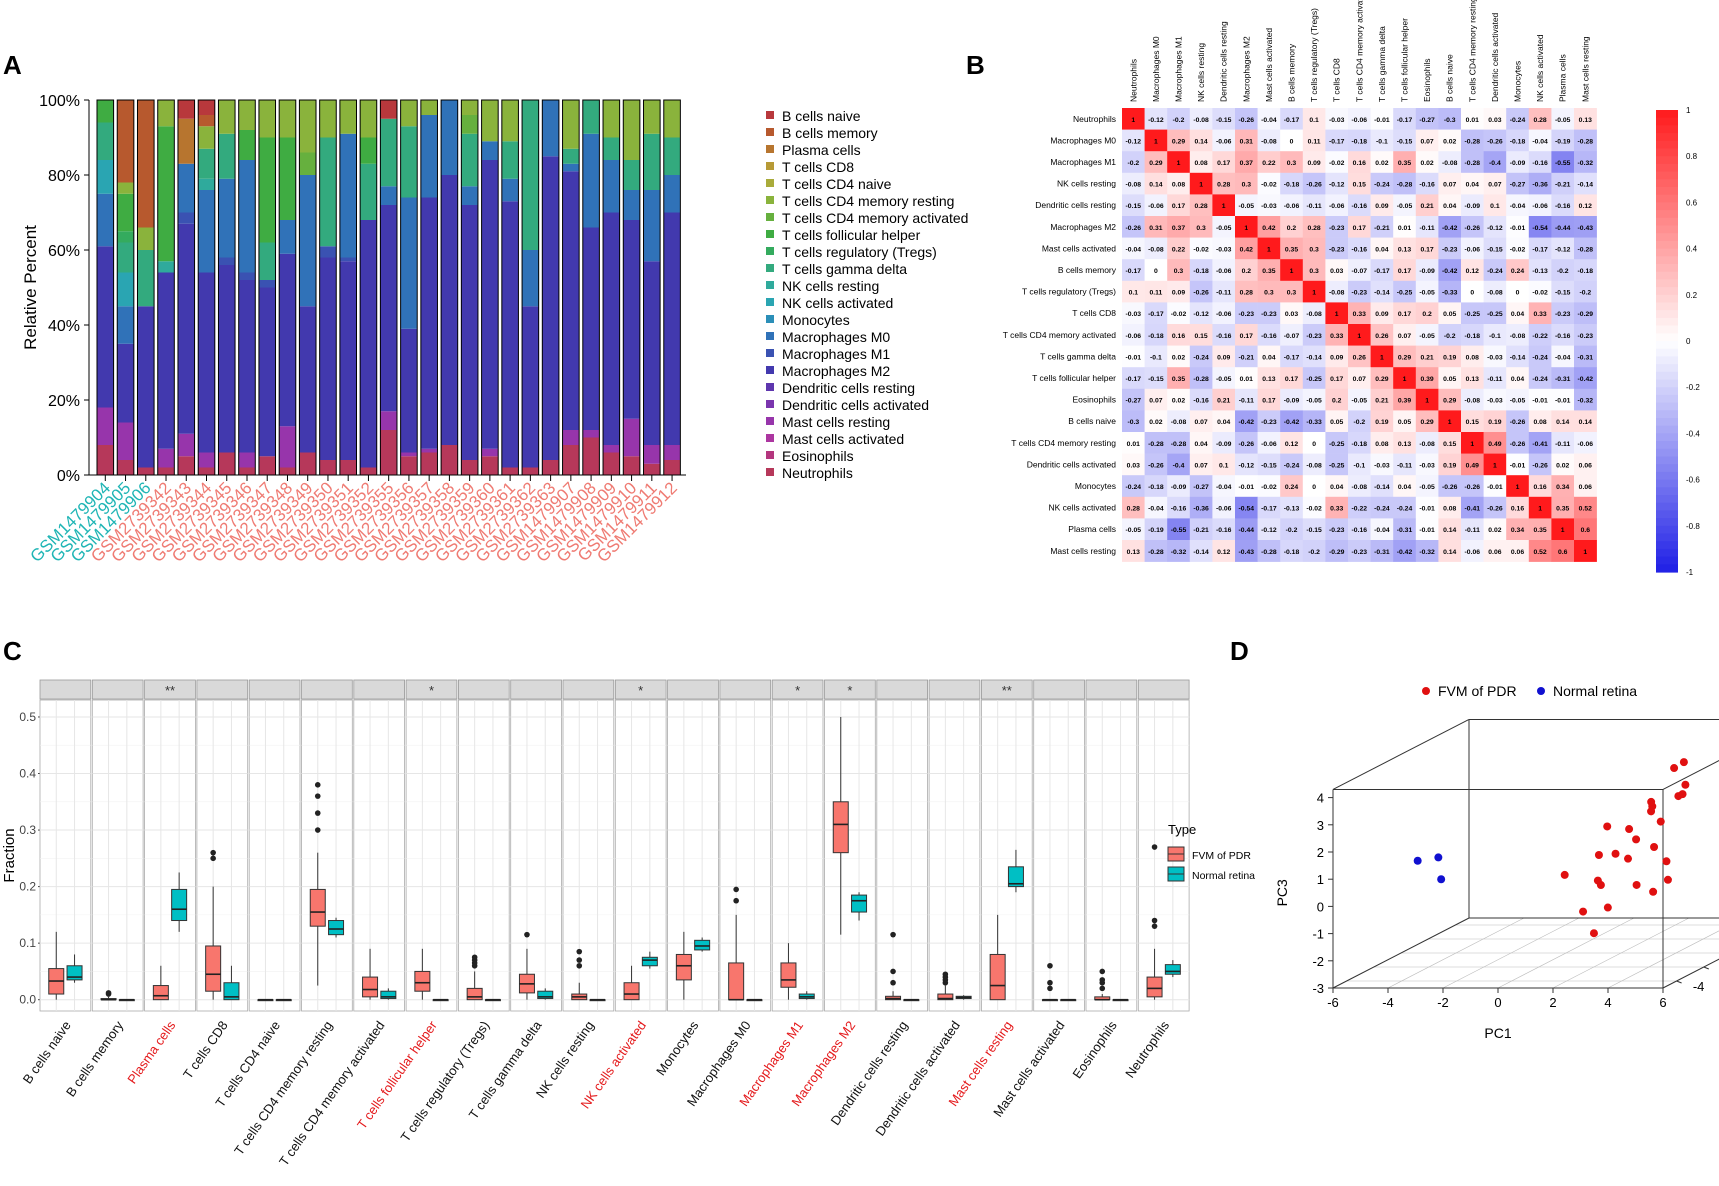  What do you see at coordinates (1269, 336) in the screenshot?
I see `b-heat-value: -0.16` at bounding box center [1269, 336].